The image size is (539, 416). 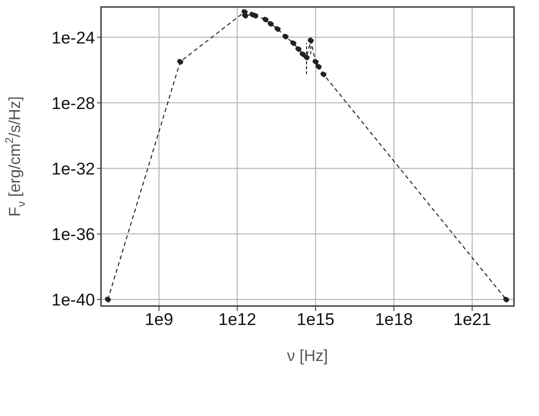 What do you see at coordinates (393, 320) in the screenshot?
I see `x-tick-label: 1e18` at bounding box center [393, 320].